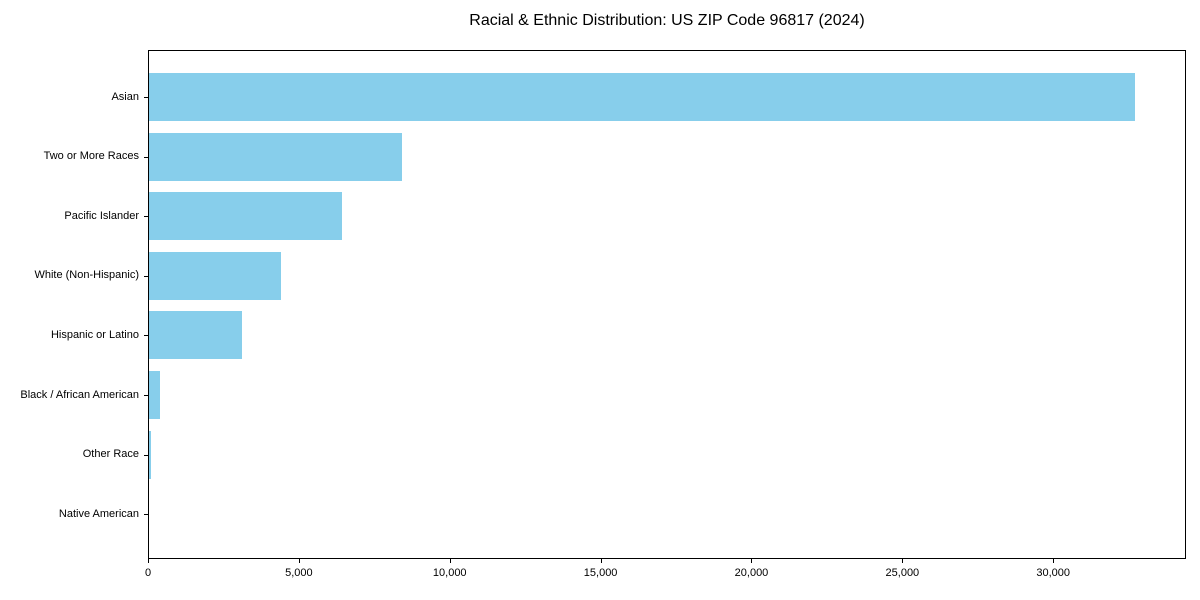 This screenshot has height=600, width=1200. Describe the element at coordinates (299, 573) in the screenshot. I see `x-tick-label: 5,000` at that location.